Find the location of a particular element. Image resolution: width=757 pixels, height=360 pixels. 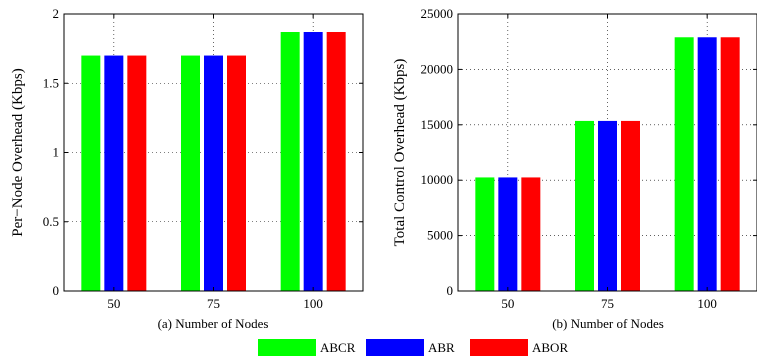

legend-swatch-abcr is located at coordinates (287, 347).